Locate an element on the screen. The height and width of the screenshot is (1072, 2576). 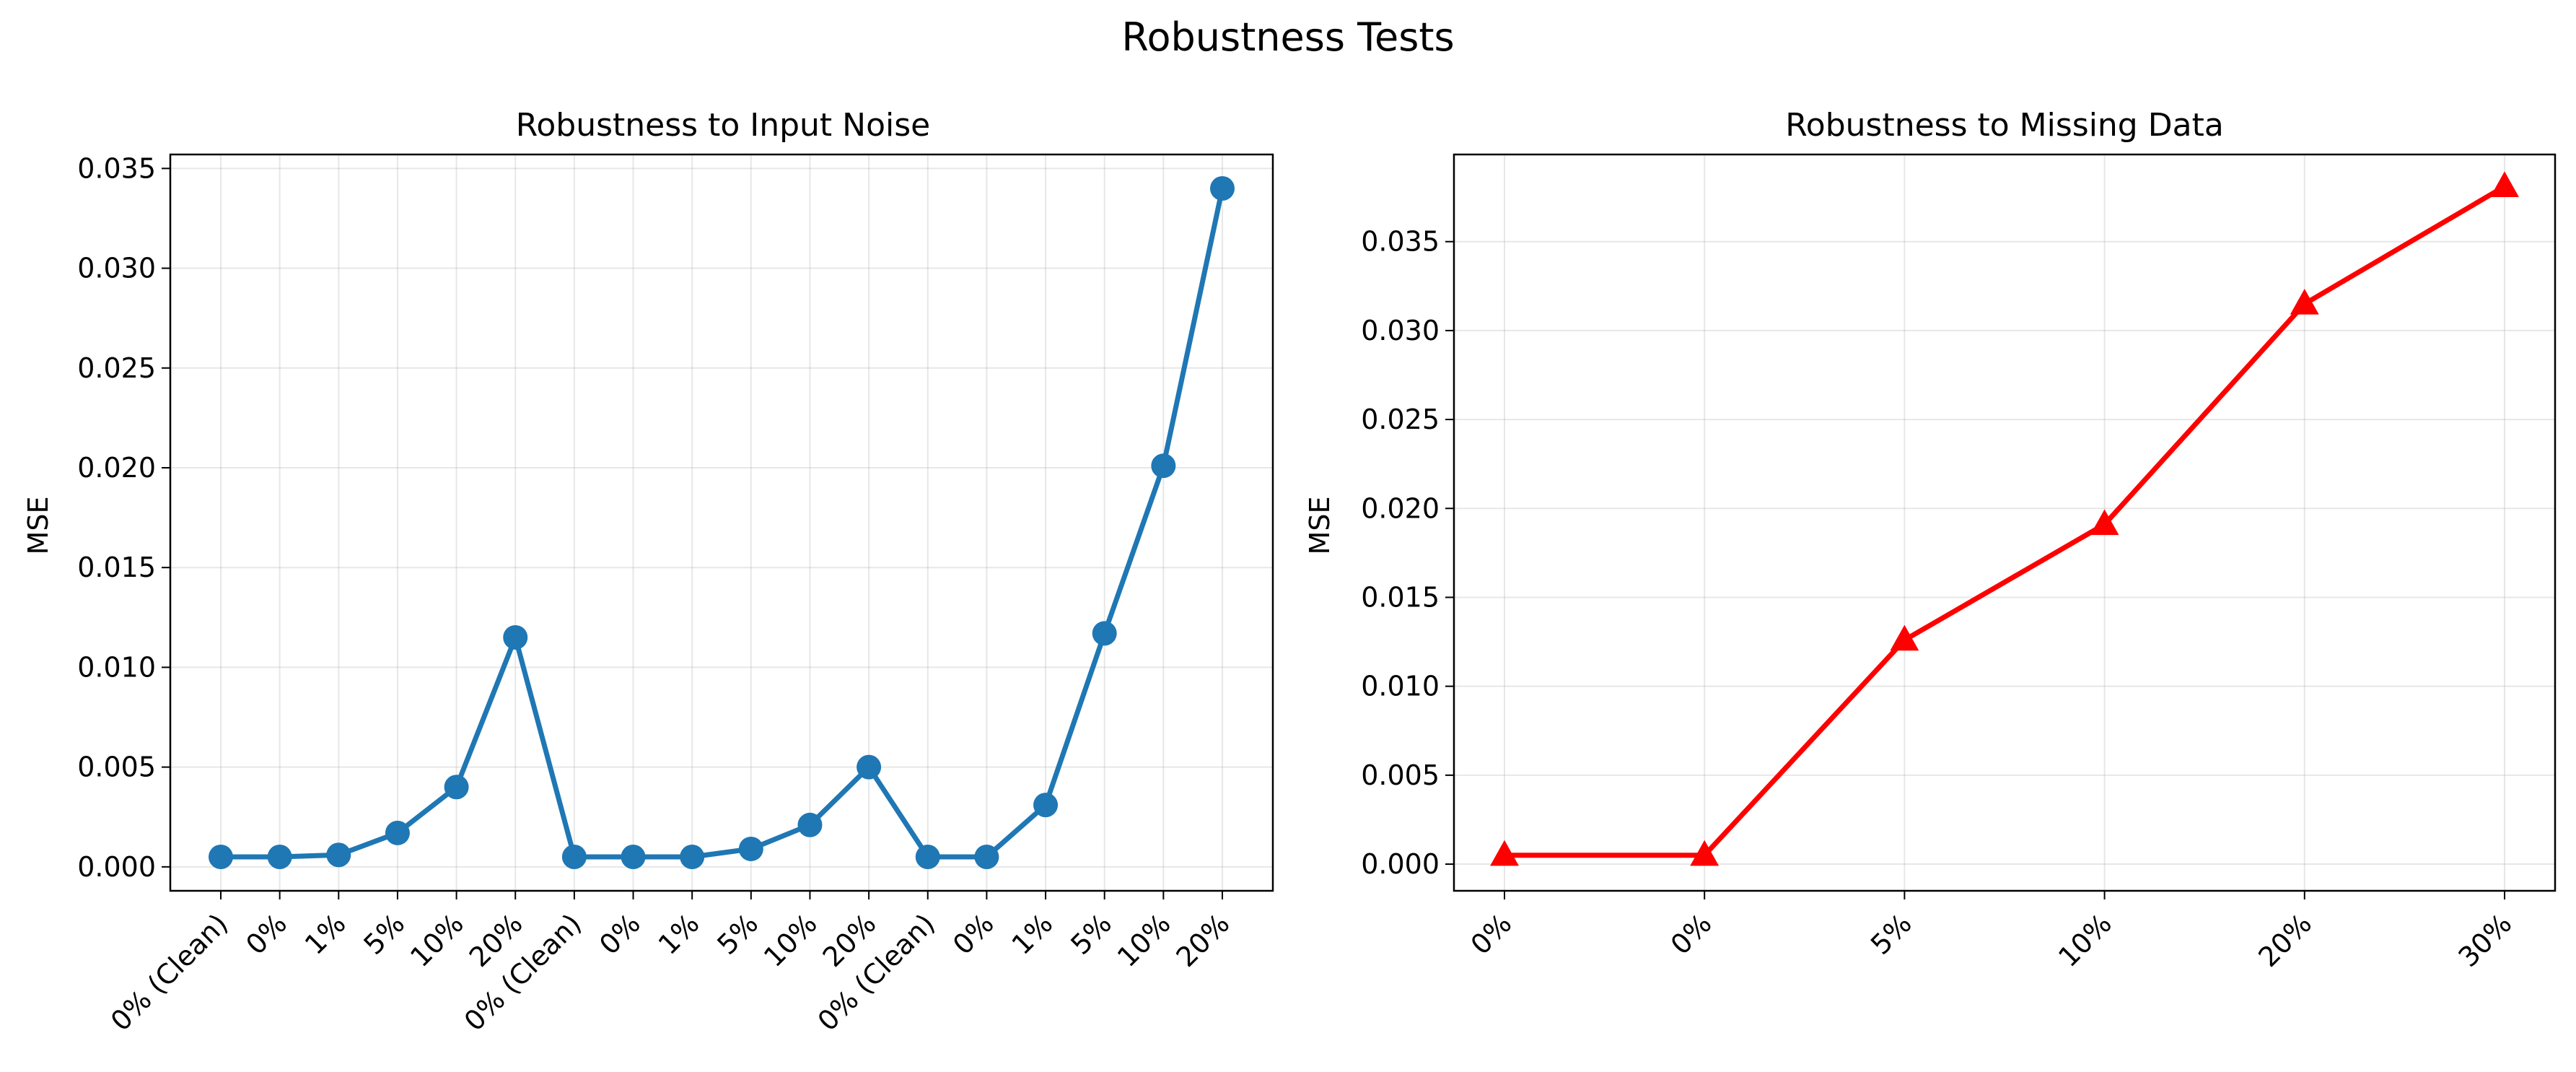
plot-title-missing-data: Robustness to Missing Data is located at coordinates (2004, 125).